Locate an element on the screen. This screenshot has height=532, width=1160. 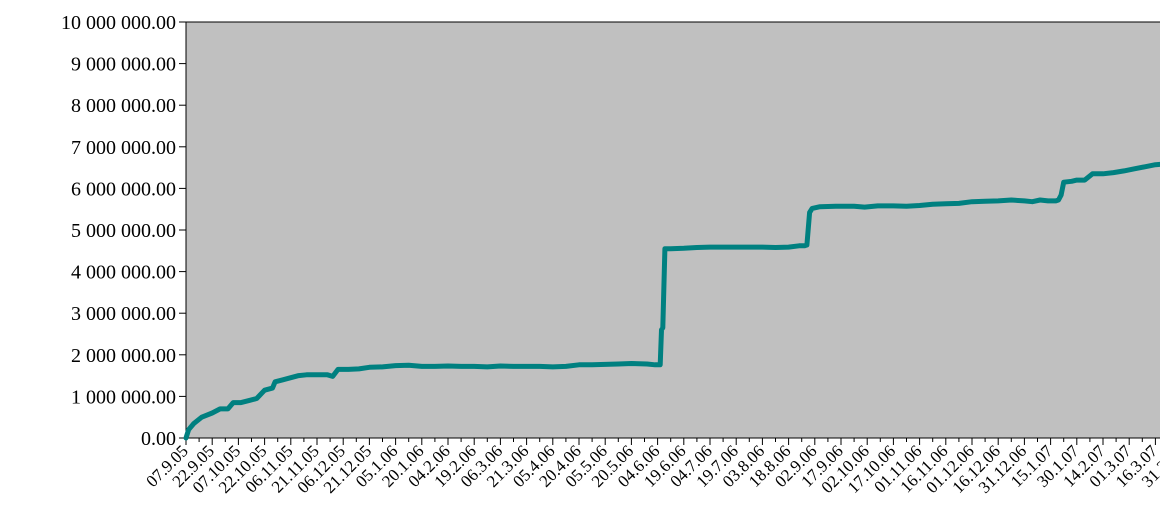
y-tick-label-7: 7 000 000.00 is located at coordinates (123, 148).